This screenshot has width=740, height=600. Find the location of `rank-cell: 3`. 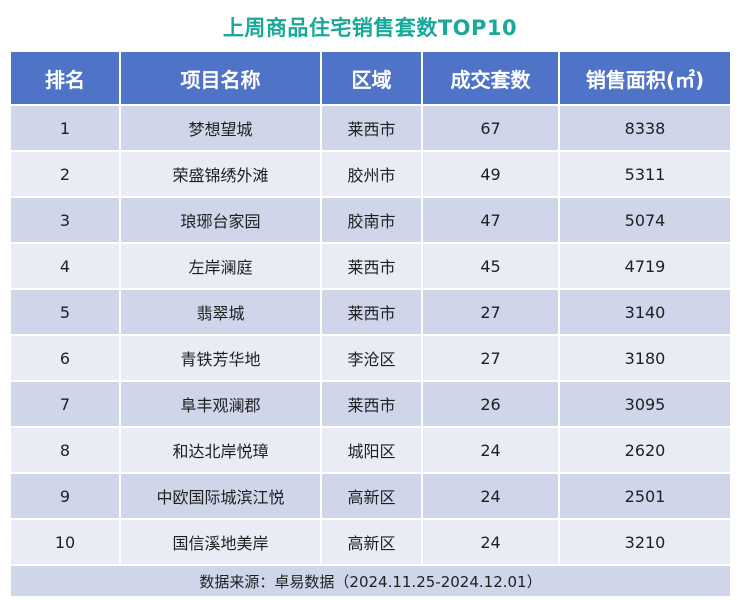

rank-cell: 3 is located at coordinates (65, 220).